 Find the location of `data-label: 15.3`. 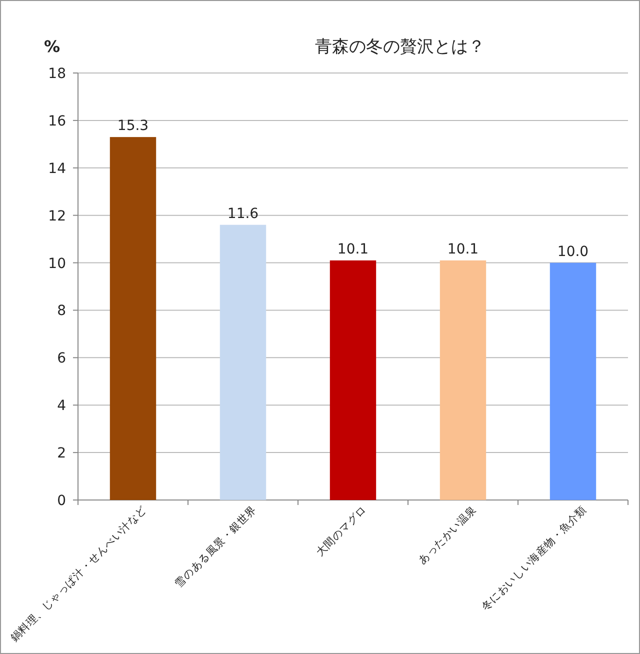

data-label: 15.3 is located at coordinates (133, 126).